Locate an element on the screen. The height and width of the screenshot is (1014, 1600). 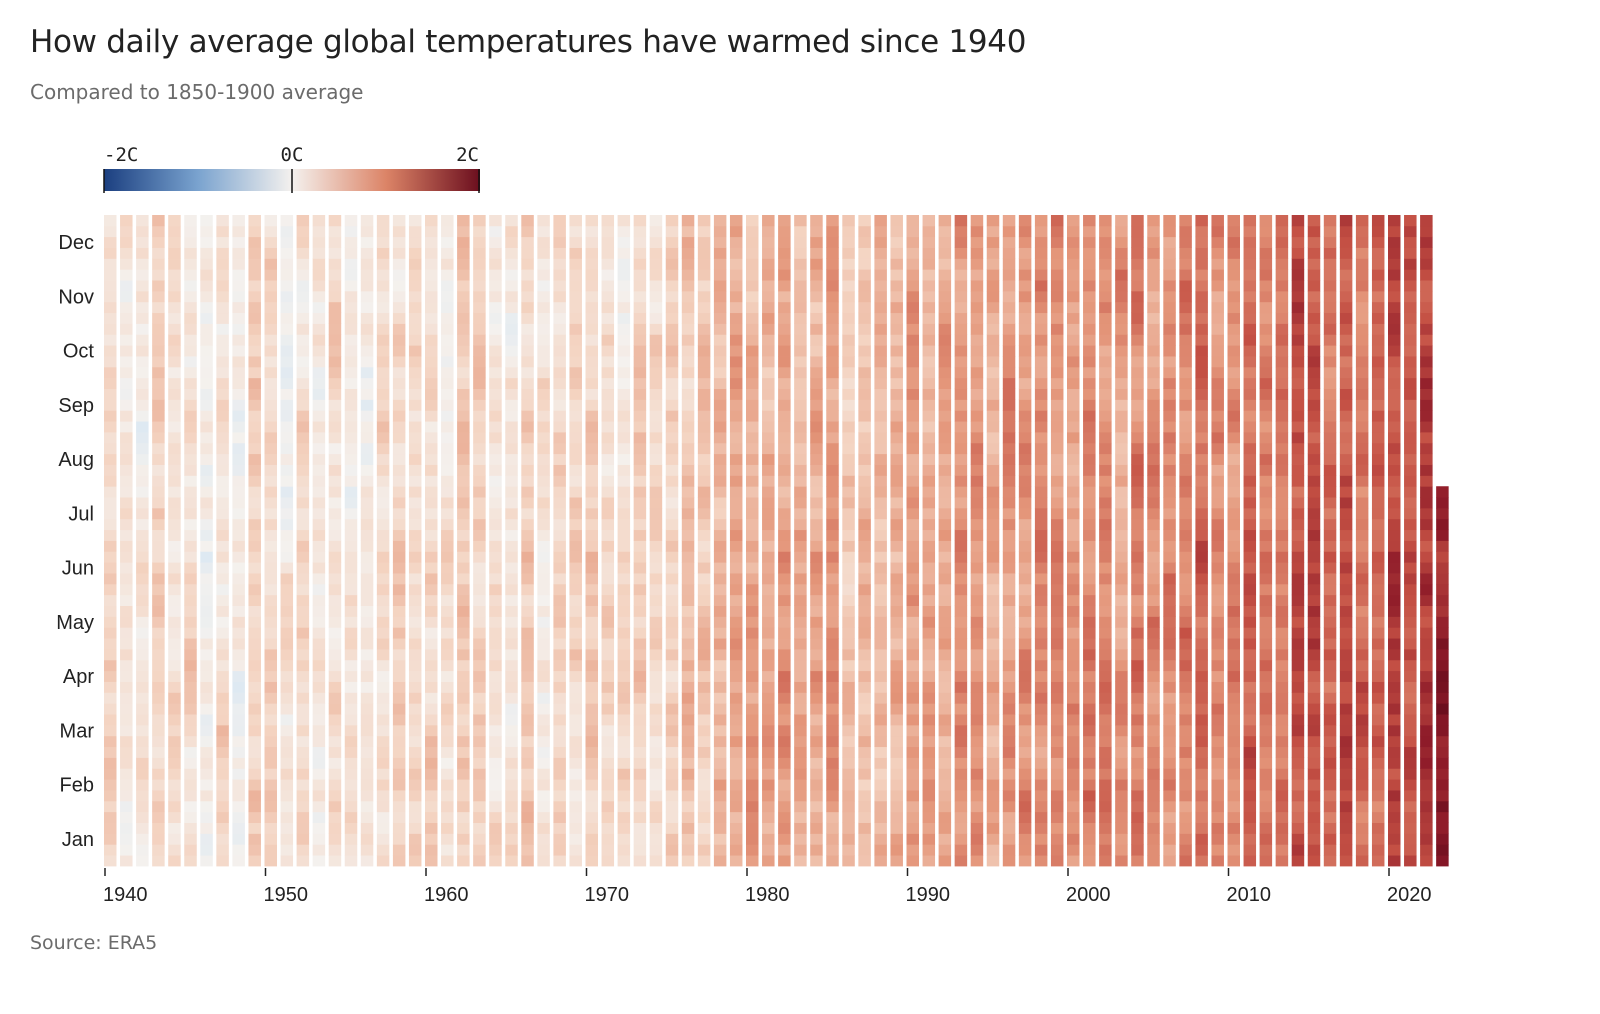
heatmap-column-1978 is located at coordinates (720, 541).